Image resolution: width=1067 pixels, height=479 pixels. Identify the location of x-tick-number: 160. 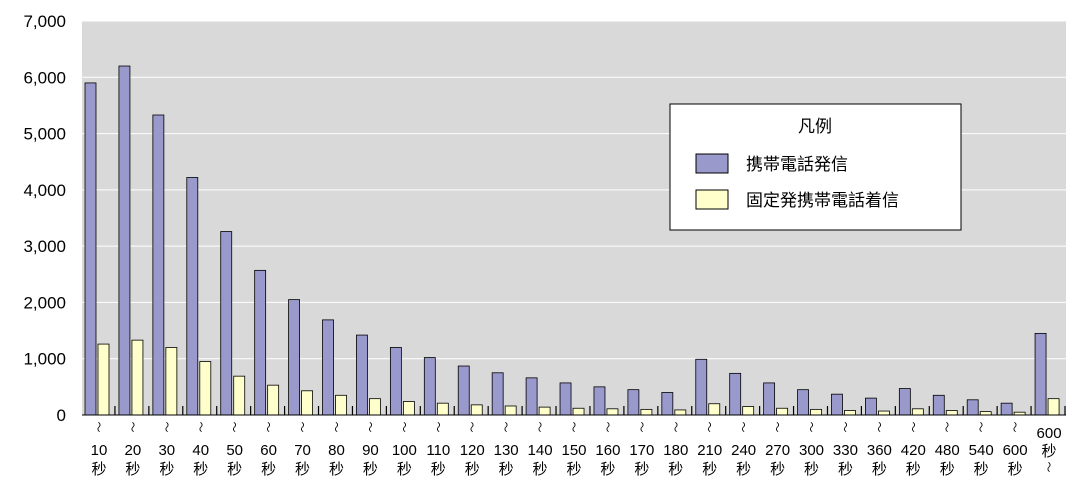
(607, 450).